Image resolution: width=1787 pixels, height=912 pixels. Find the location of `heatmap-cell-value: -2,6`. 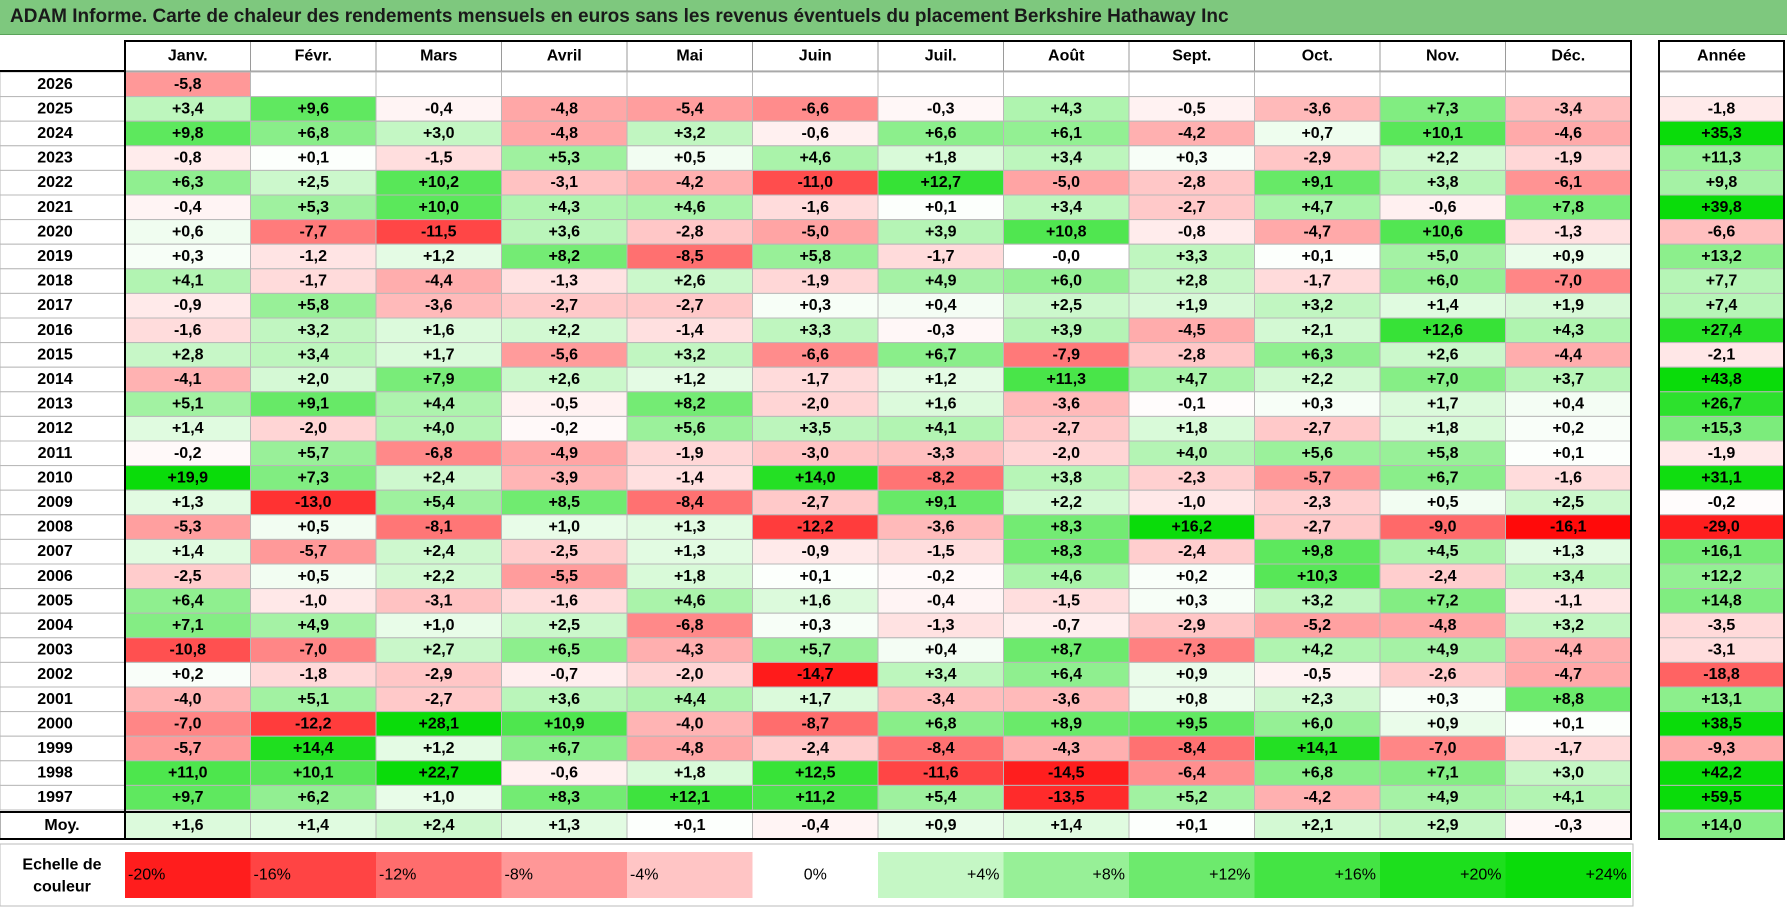

heatmap-cell-value: -2,6 is located at coordinates (1443, 674).